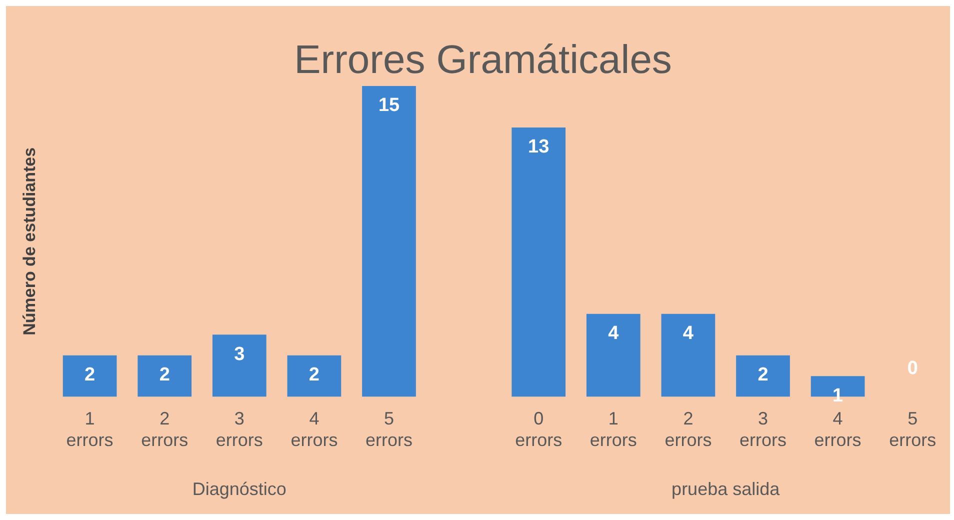 The image size is (954, 520). Describe the element at coordinates (29, 241) in the screenshot. I see `y-axis-title: Número de estudiantes` at that location.